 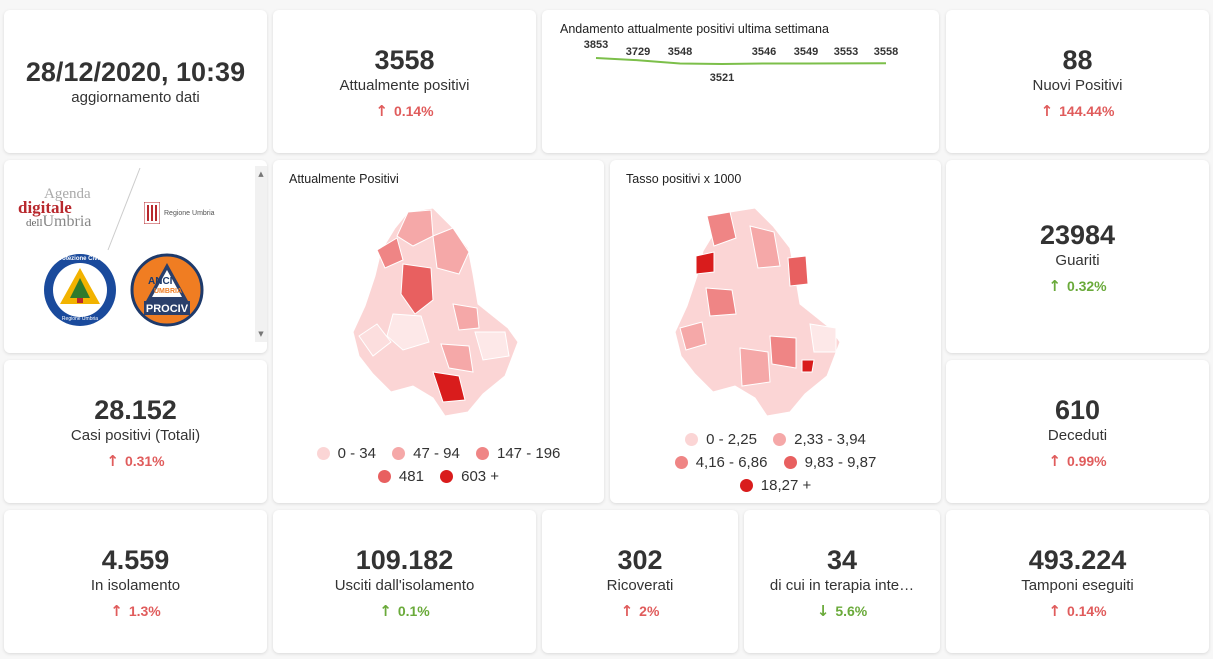 I want to click on trend-data-label: 3558, so click(x=886, y=52).